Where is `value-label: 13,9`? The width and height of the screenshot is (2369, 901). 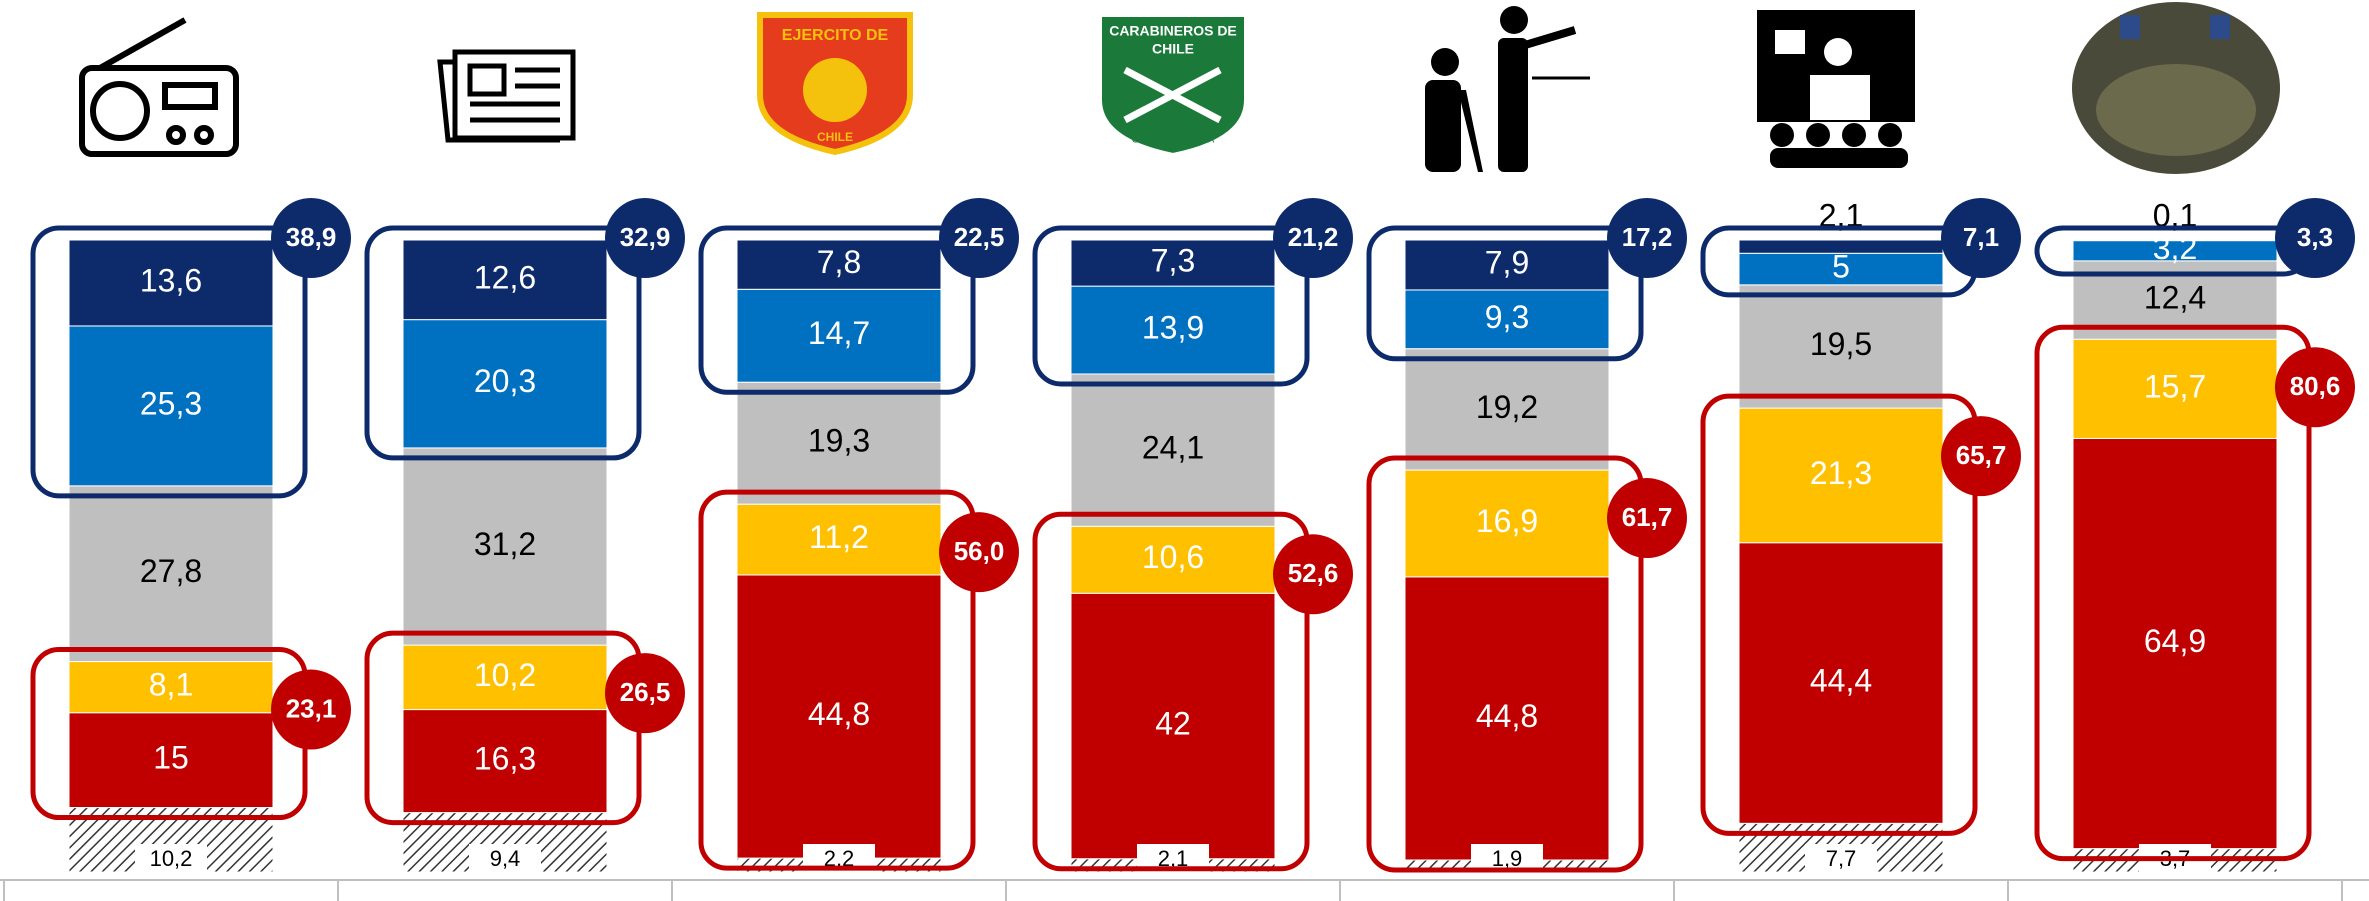
value-label: 13,9 is located at coordinates (1173, 328).